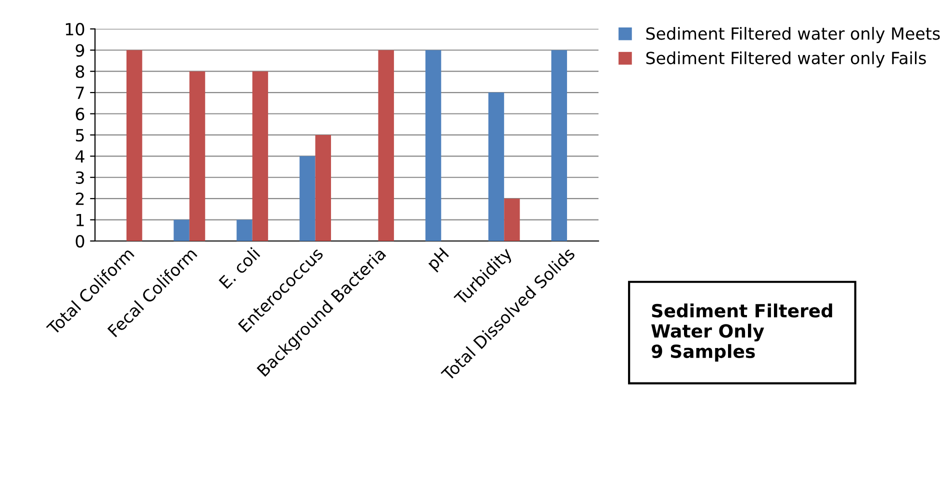 The image size is (950, 482). I want to click on y-tick-label: 2, so click(80, 198).